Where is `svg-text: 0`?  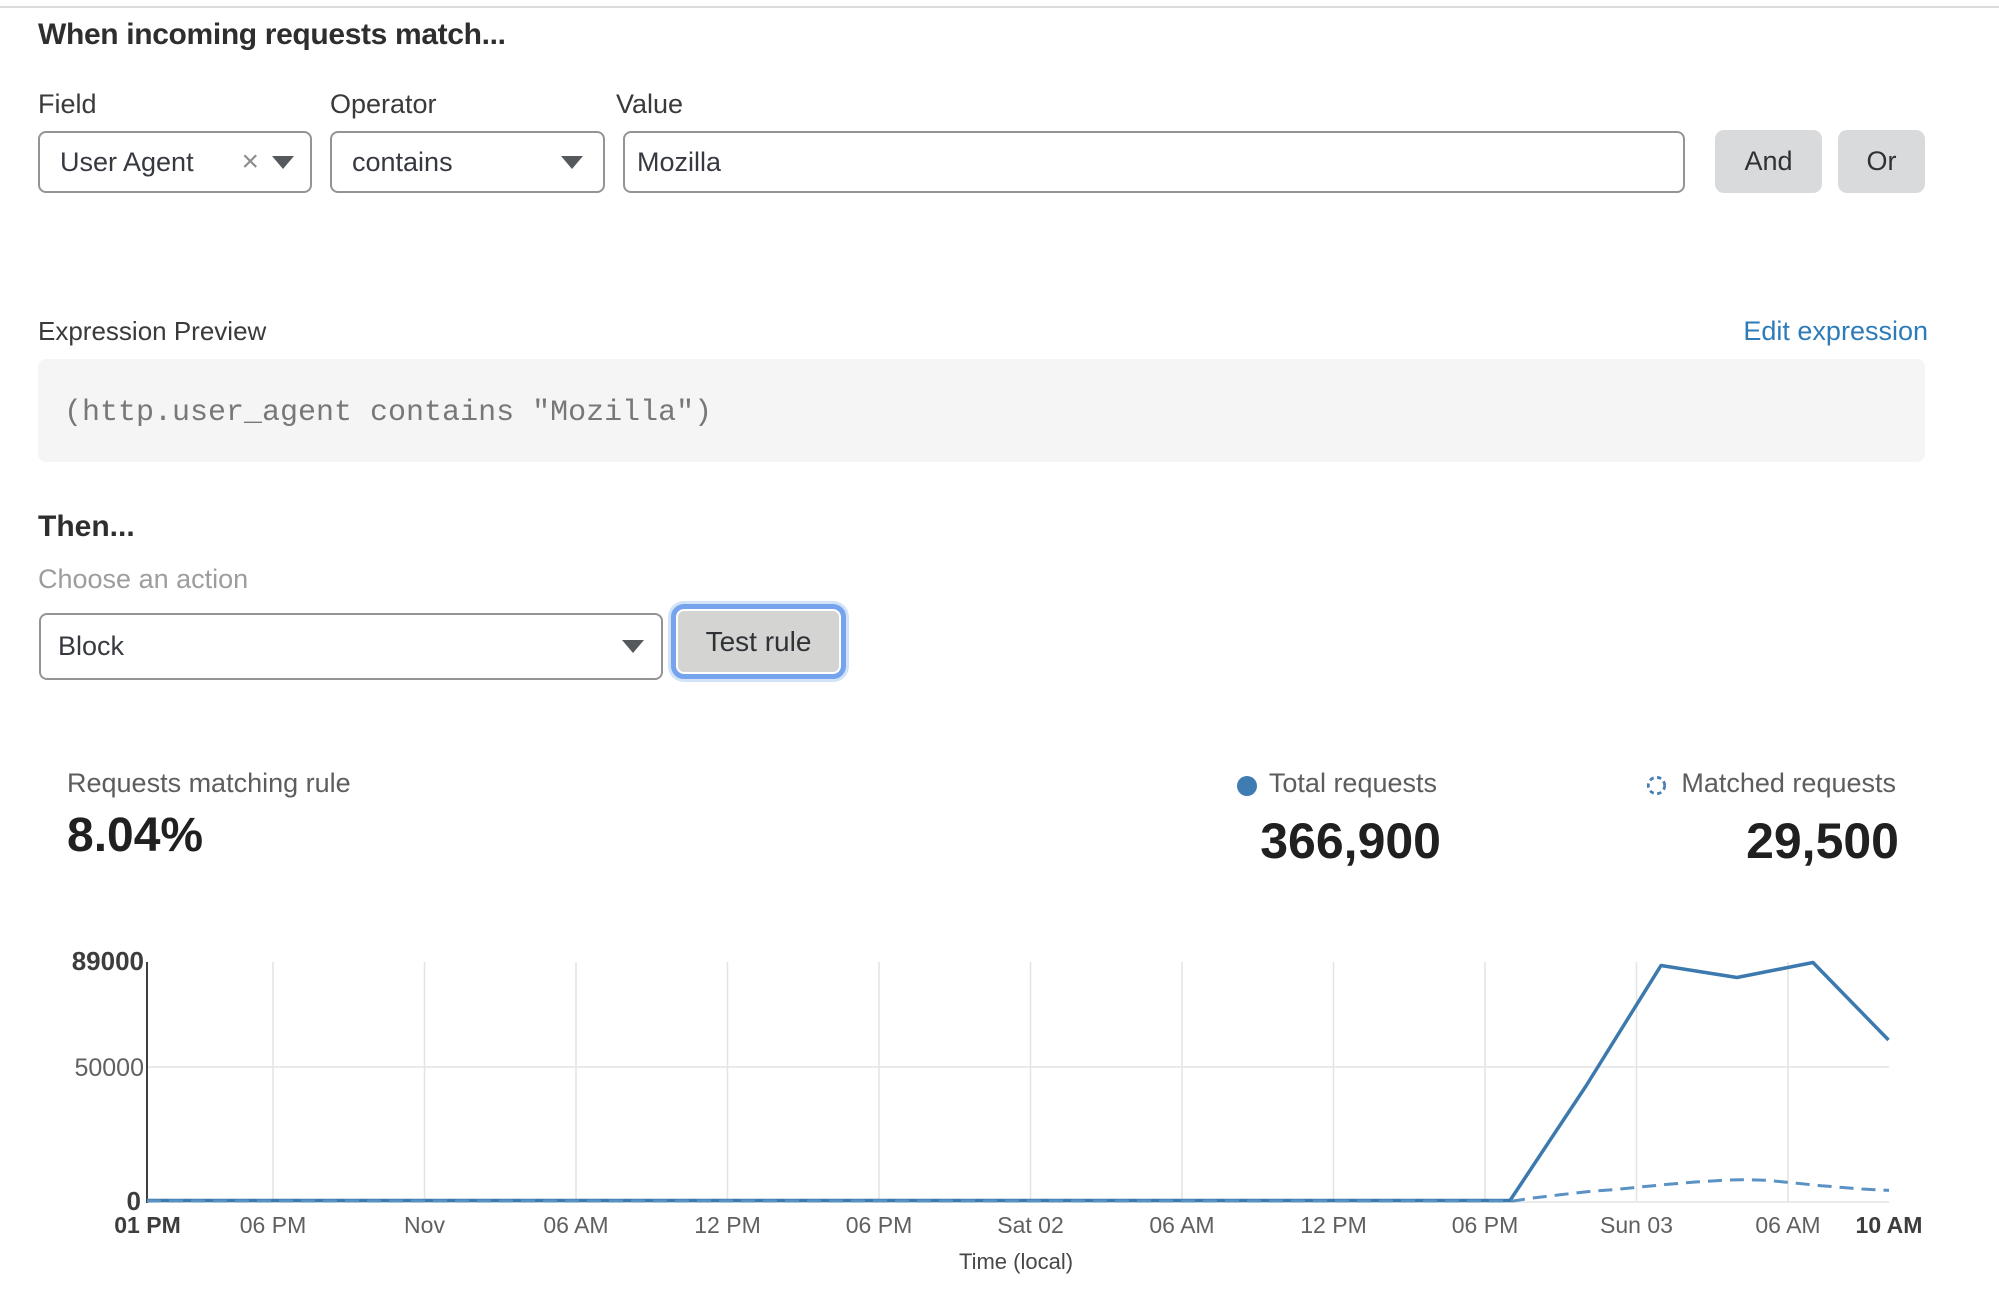
svg-text: 0 is located at coordinates (134, 1201).